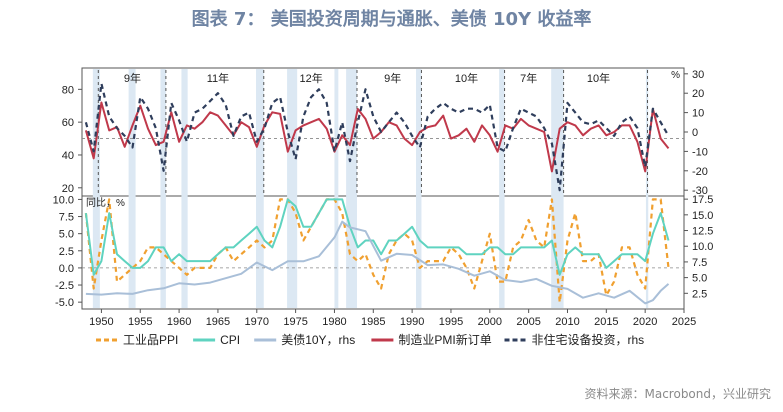 The height and width of the screenshot is (412, 783). What do you see at coordinates (698, 94) in the screenshot?
I see `y-right-tick-label: 20` at bounding box center [698, 94].